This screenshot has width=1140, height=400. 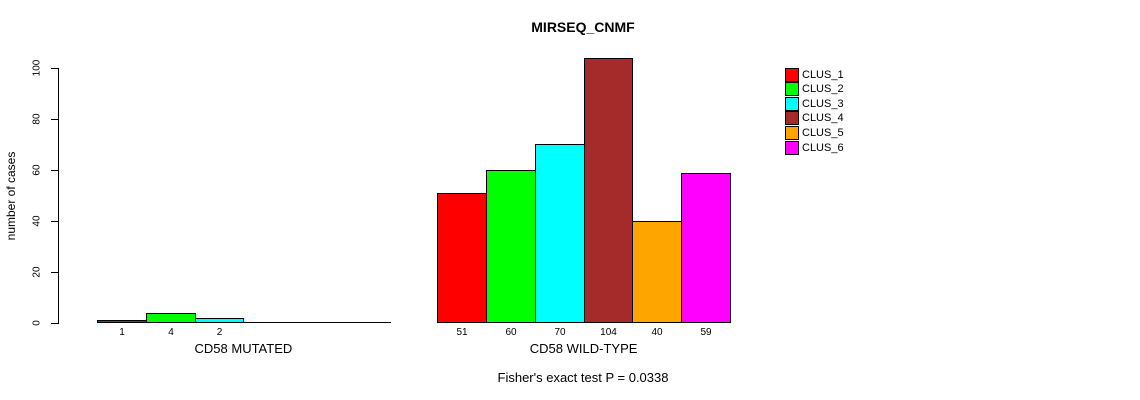 I want to click on bar-value-label: 70, so click(x=560, y=332).